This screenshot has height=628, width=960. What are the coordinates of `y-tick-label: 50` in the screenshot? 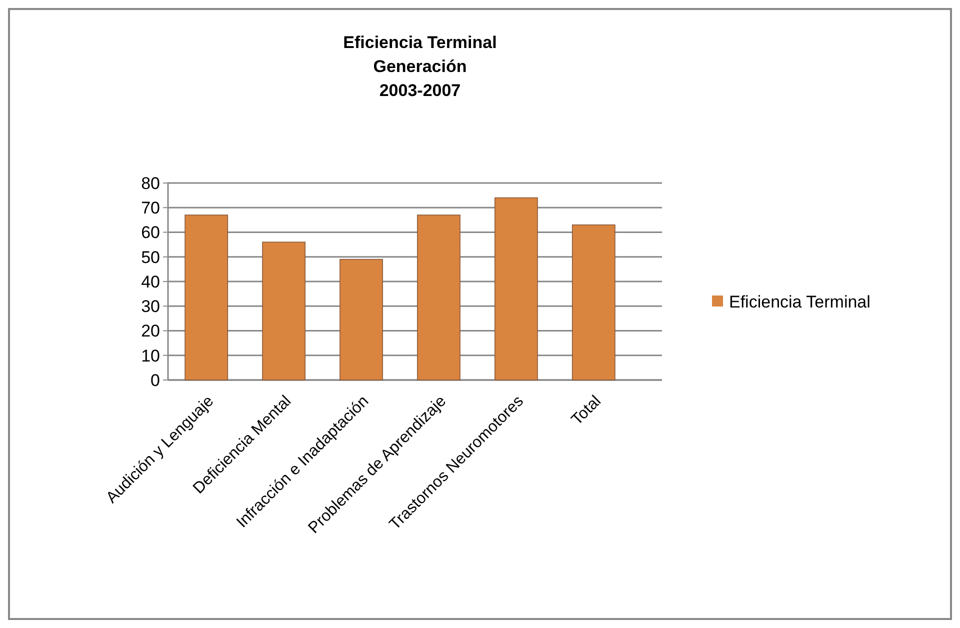 It's located at (150, 257).